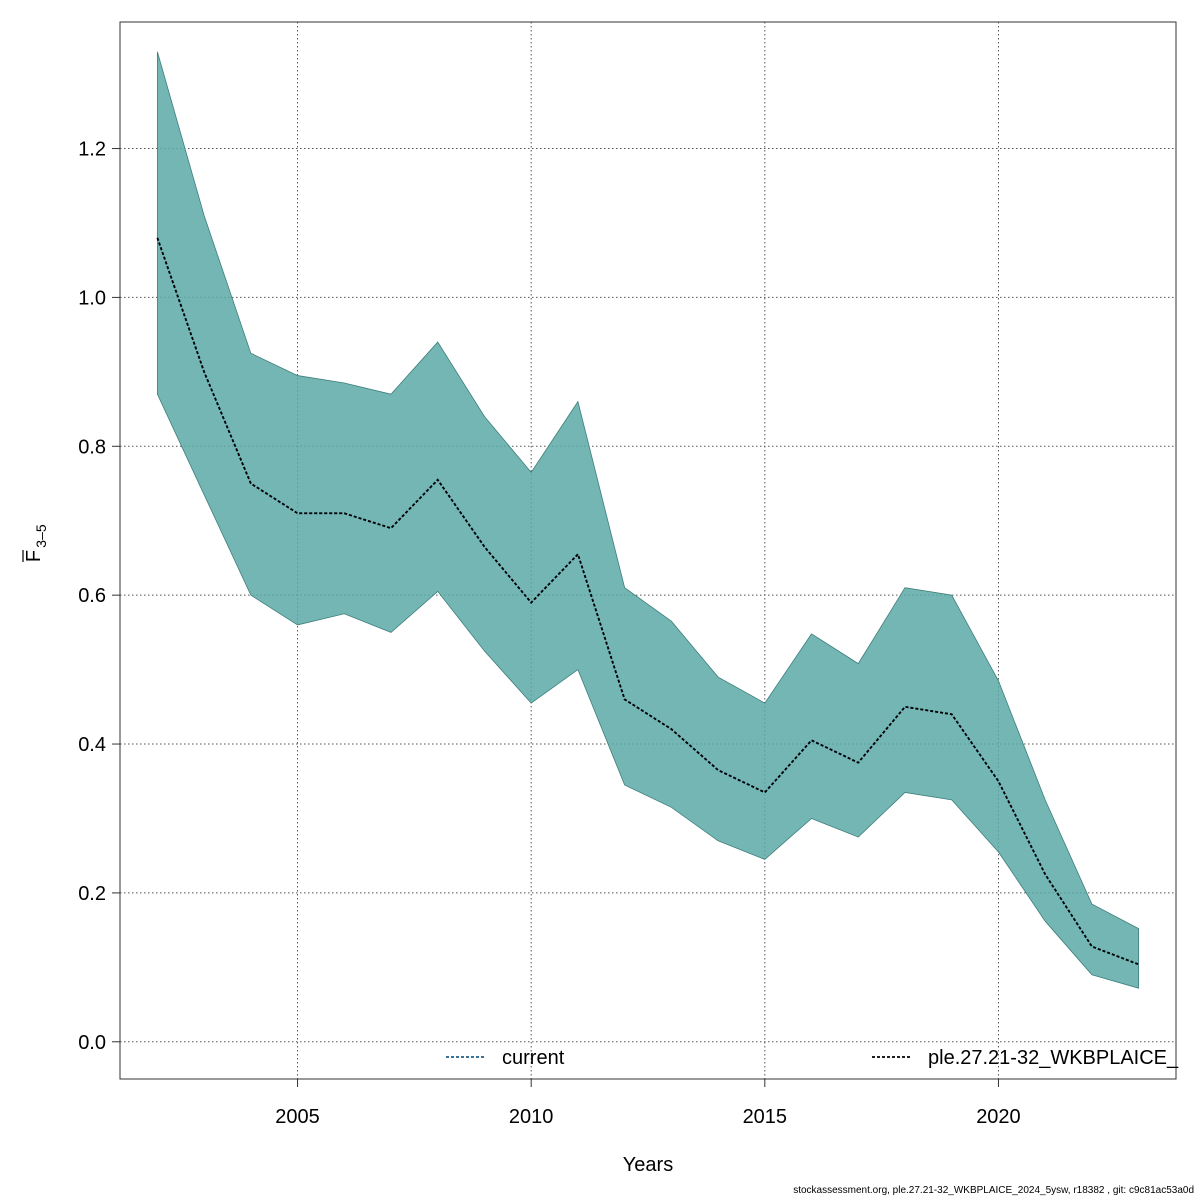 The height and width of the screenshot is (1200, 1200). Describe the element at coordinates (34, 556) in the screenshot. I see `y-axis-label-main: F` at that location.